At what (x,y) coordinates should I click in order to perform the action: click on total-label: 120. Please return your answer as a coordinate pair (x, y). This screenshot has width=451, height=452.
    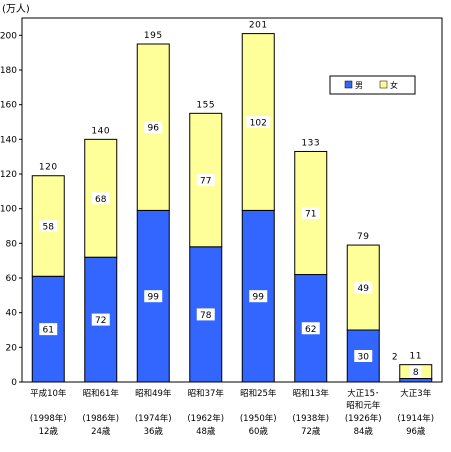
    Looking at the image, I should click on (48, 168).